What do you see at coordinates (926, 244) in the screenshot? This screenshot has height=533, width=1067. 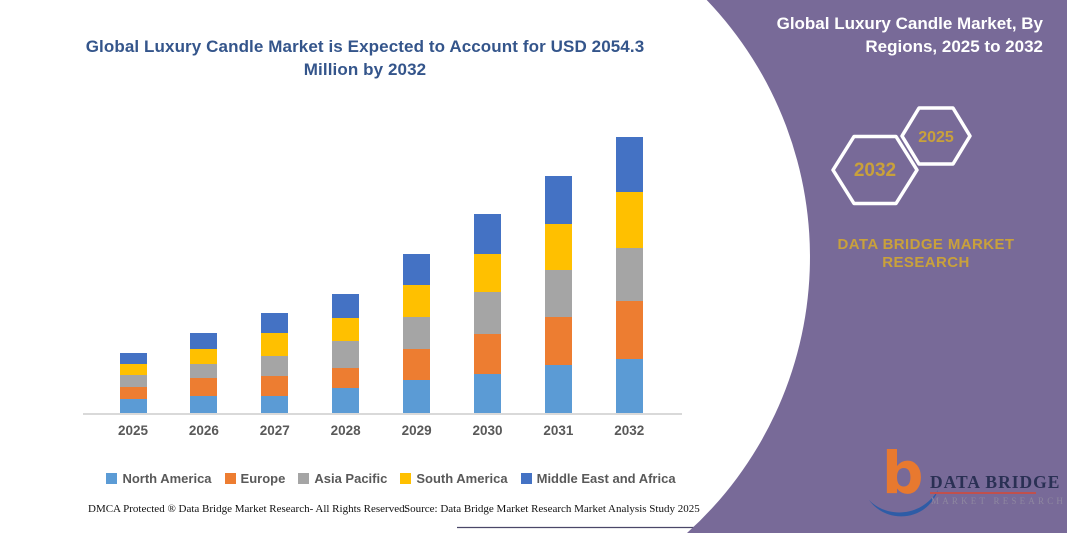 I see `brand-line1: DATA BRIDGE MARKET` at bounding box center [926, 244].